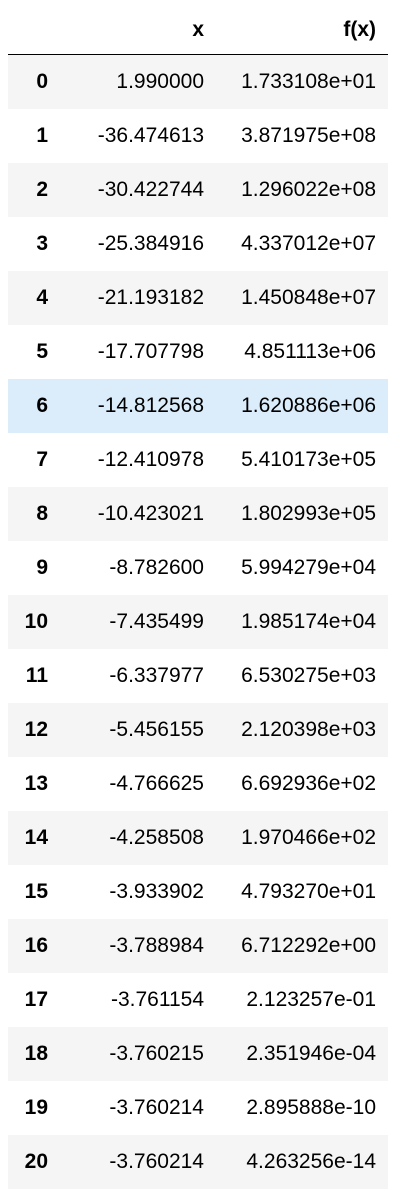 This screenshot has width=400, height=1202. I want to click on table-row: 12 -5.456155 2.120398e+03, so click(198, 729).